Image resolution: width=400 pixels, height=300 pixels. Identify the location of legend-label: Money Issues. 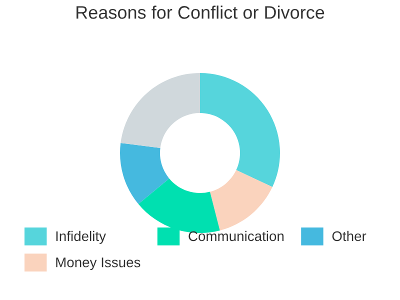
(98, 264).